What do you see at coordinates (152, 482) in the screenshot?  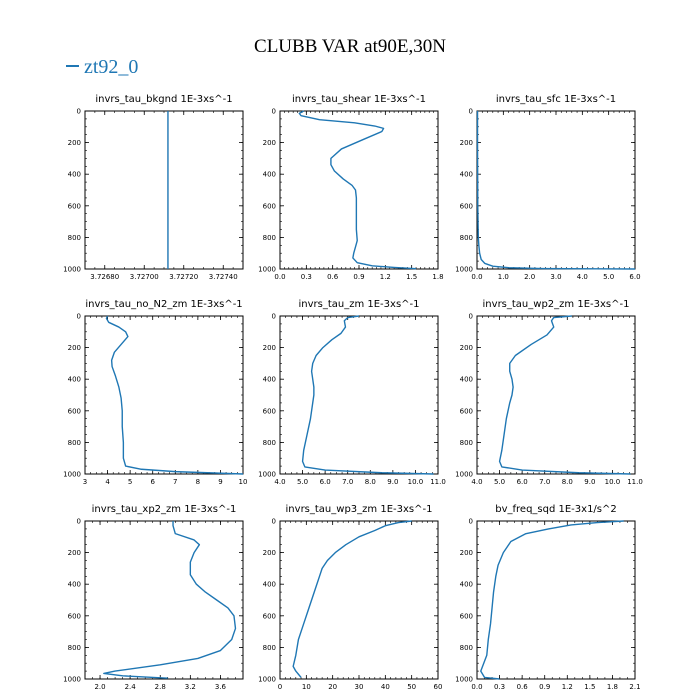 I see `x-tick-label: 6` at bounding box center [152, 482].